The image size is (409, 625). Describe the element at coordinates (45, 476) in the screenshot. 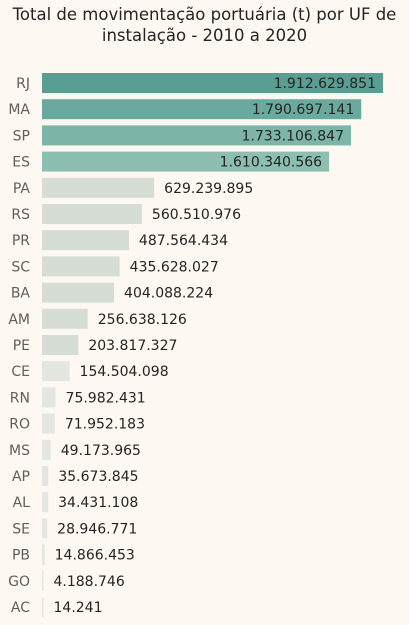

I see `bar-ap` at that location.